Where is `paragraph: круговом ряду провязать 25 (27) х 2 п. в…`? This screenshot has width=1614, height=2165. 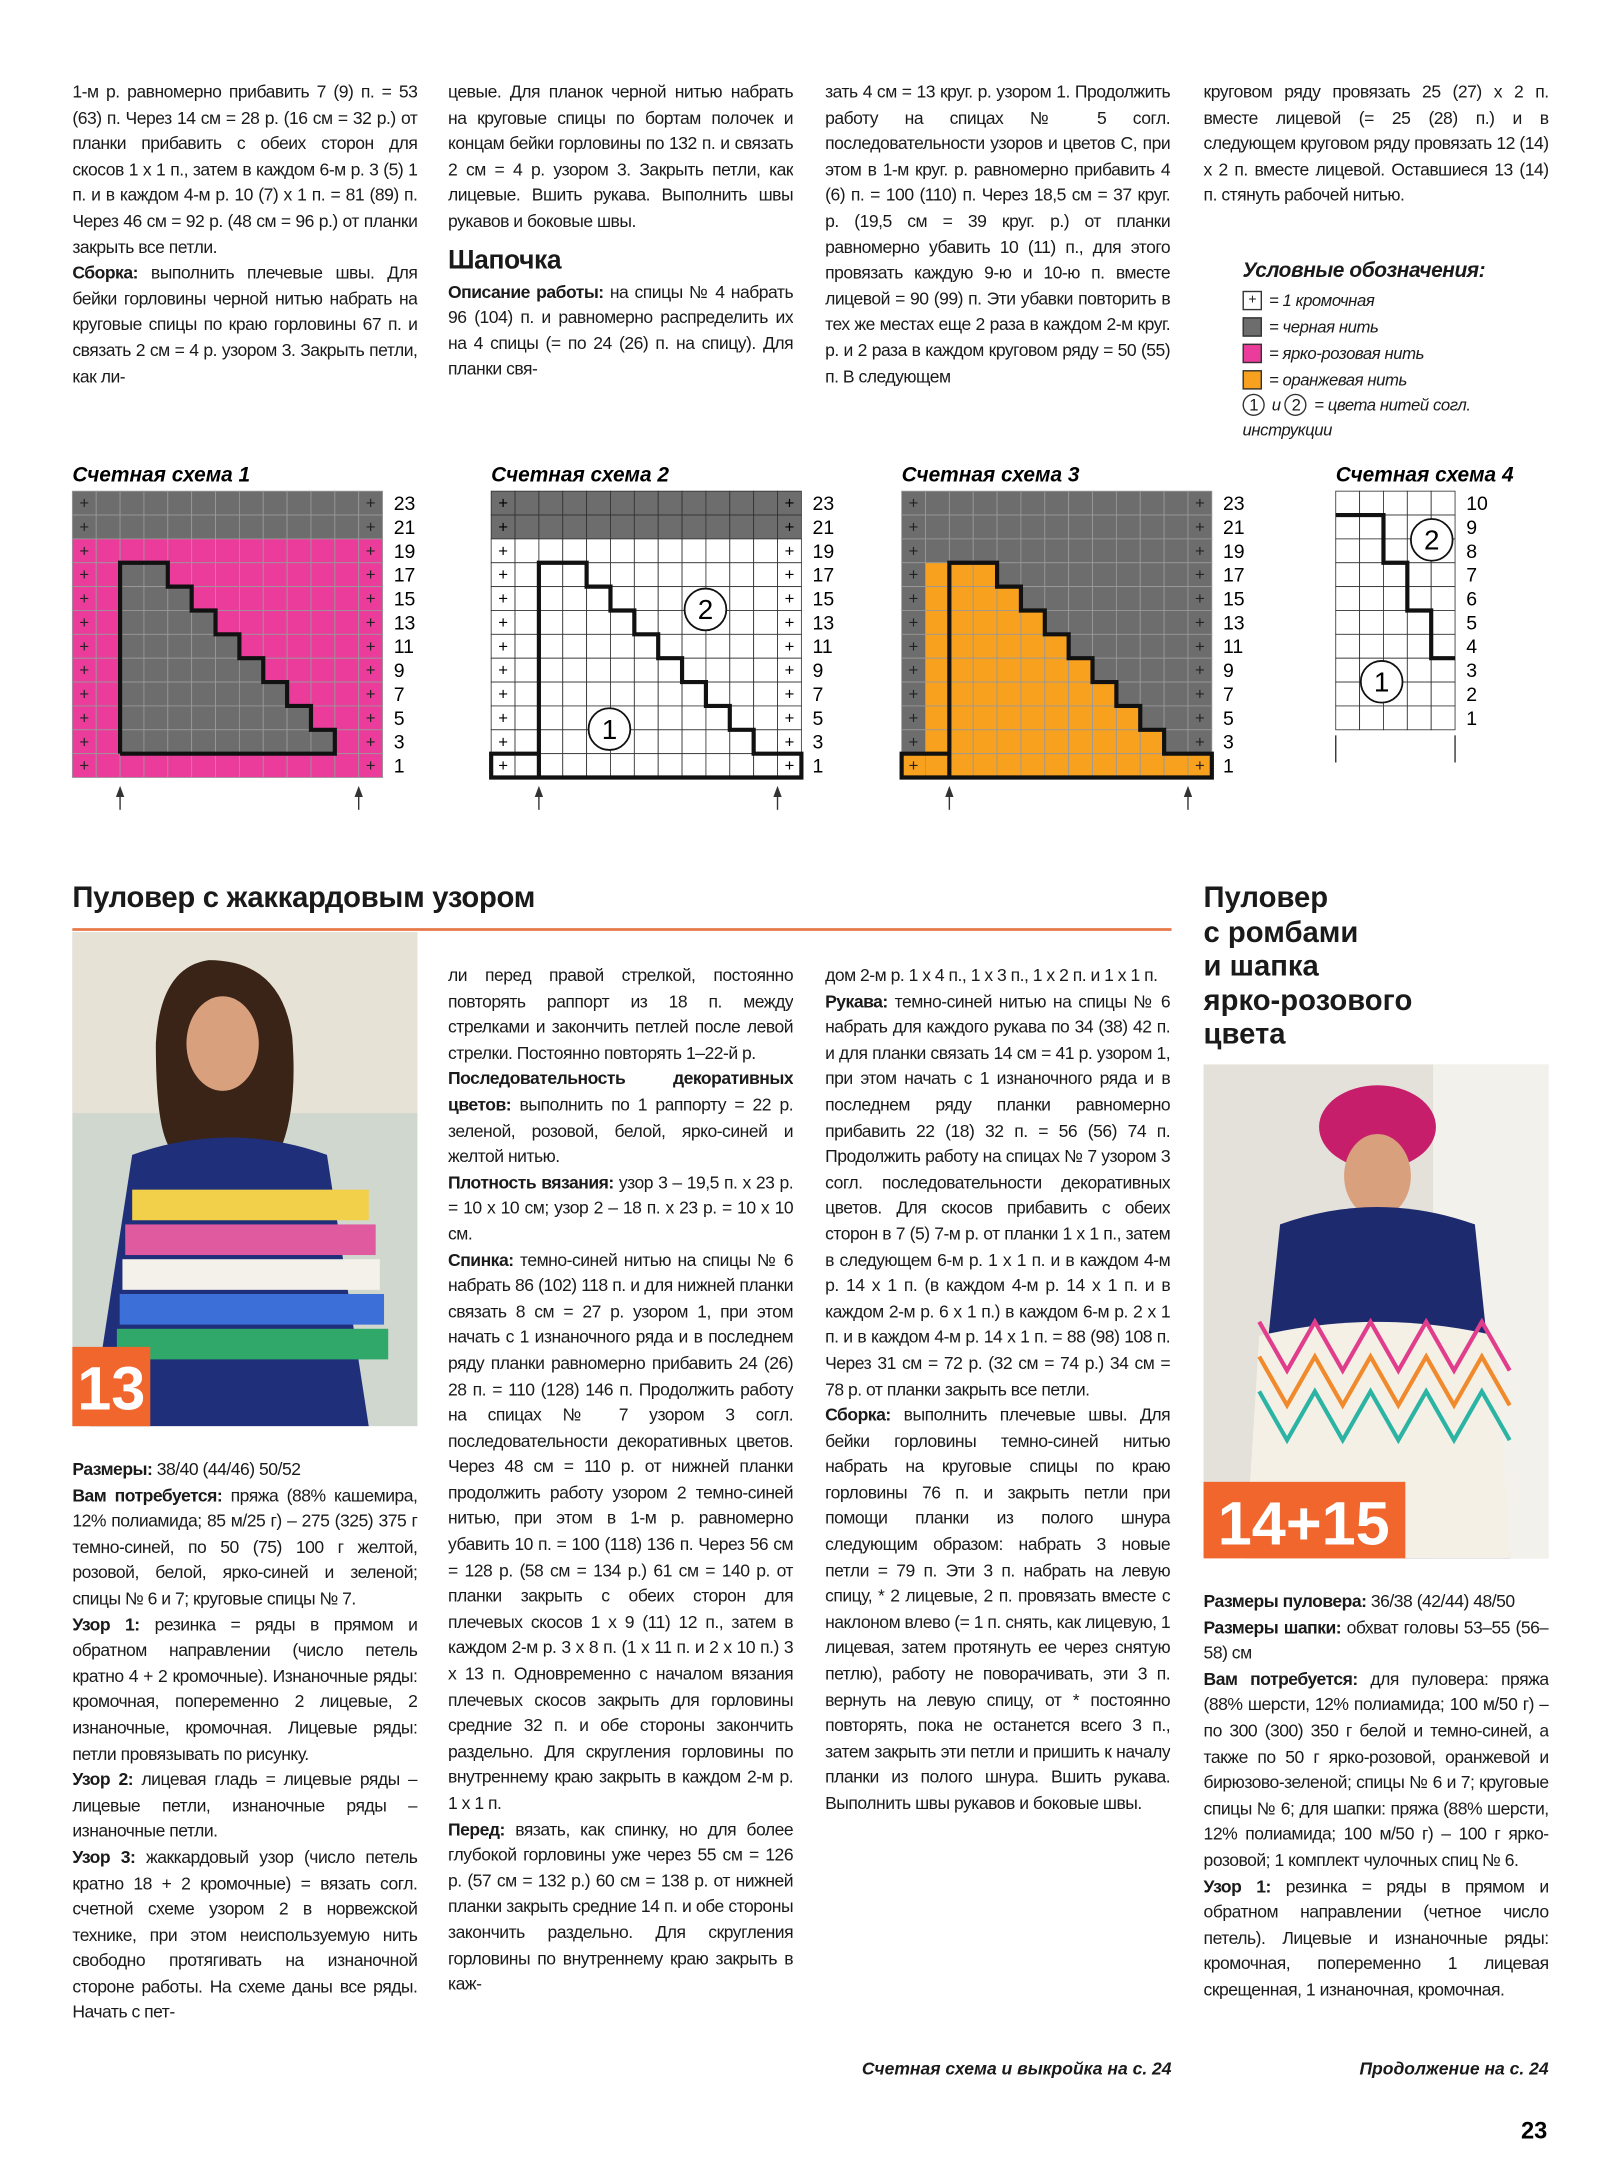
paragraph: круговом ряду провязать 25 (27) х 2 п. в… is located at coordinates (1376, 144).